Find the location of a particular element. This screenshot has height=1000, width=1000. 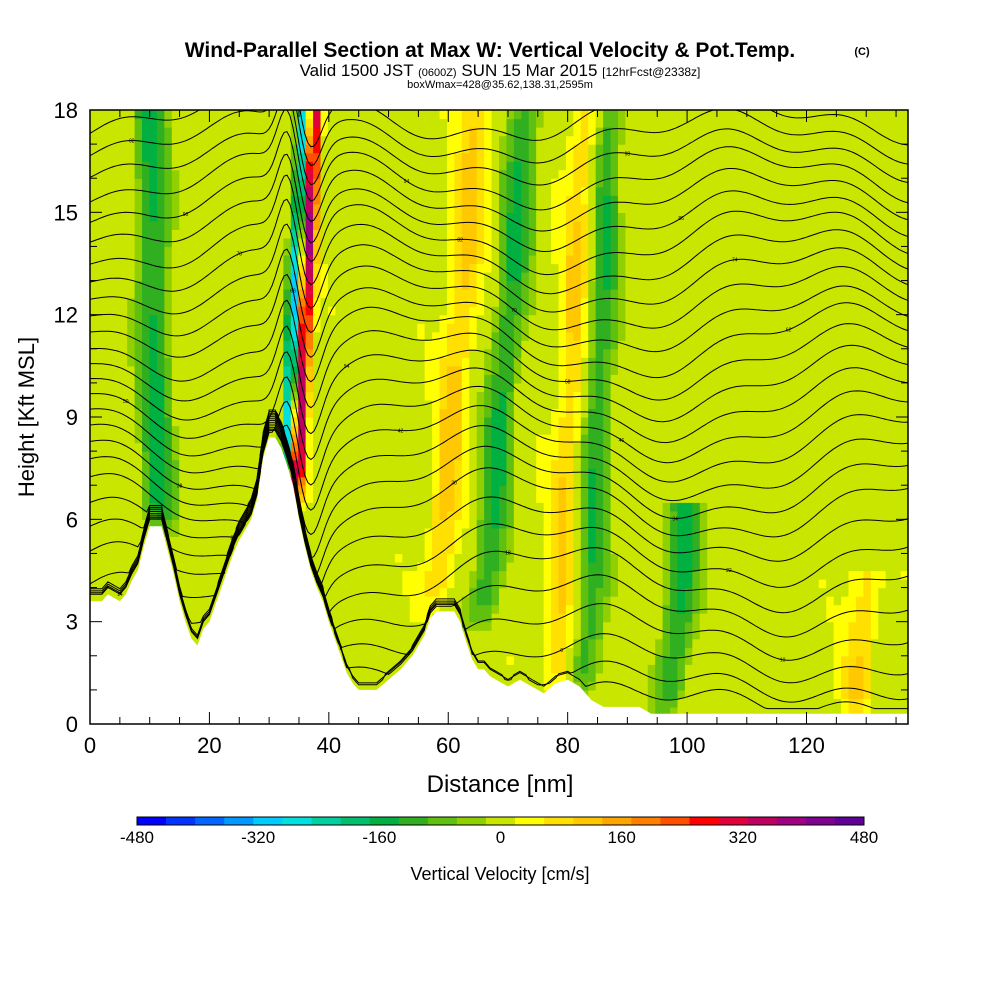

x-axis-label: Distance [nm] is located at coordinates (500, 784).